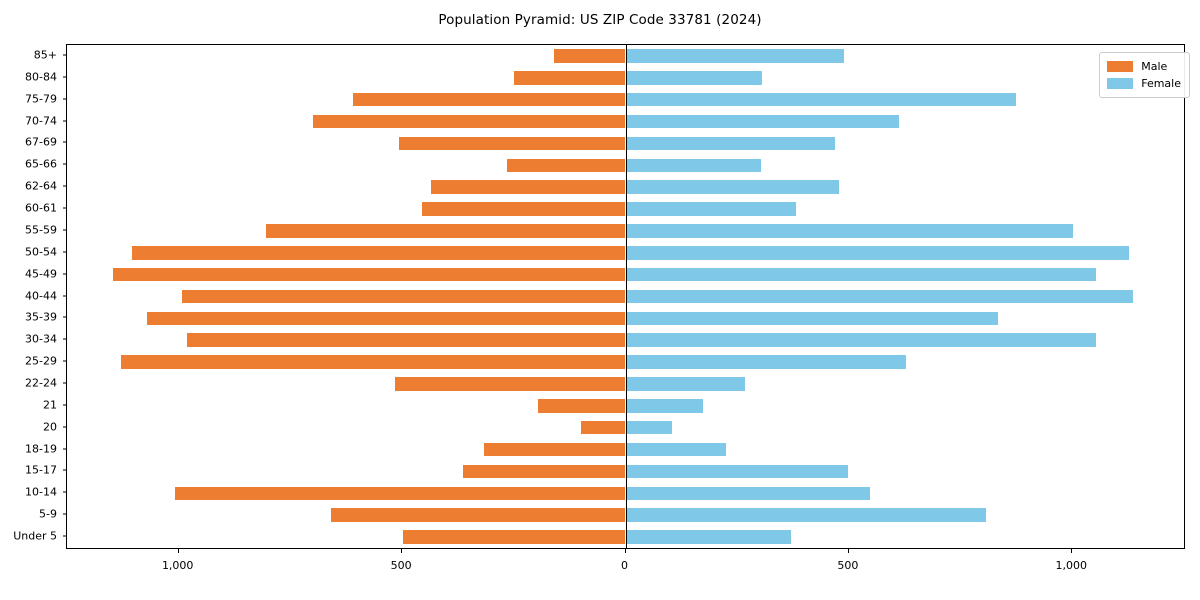 Image resolution: width=1200 pixels, height=600 pixels. I want to click on legend: Male Female, so click(1144, 75).